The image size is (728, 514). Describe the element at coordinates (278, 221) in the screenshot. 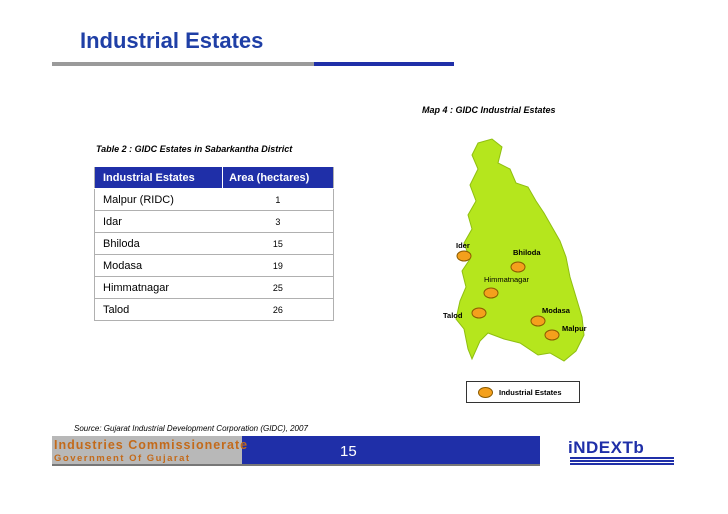

I see `estate-area: 3` at that location.